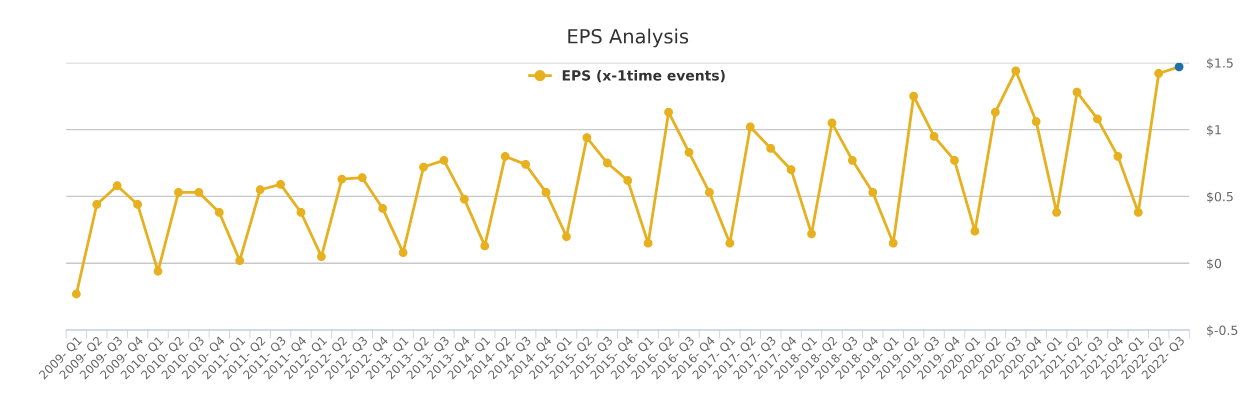 Image resolution: width=1248 pixels, height=405 pixels. I want to click on y-tick-label: $0.5, so click(1220, 197).